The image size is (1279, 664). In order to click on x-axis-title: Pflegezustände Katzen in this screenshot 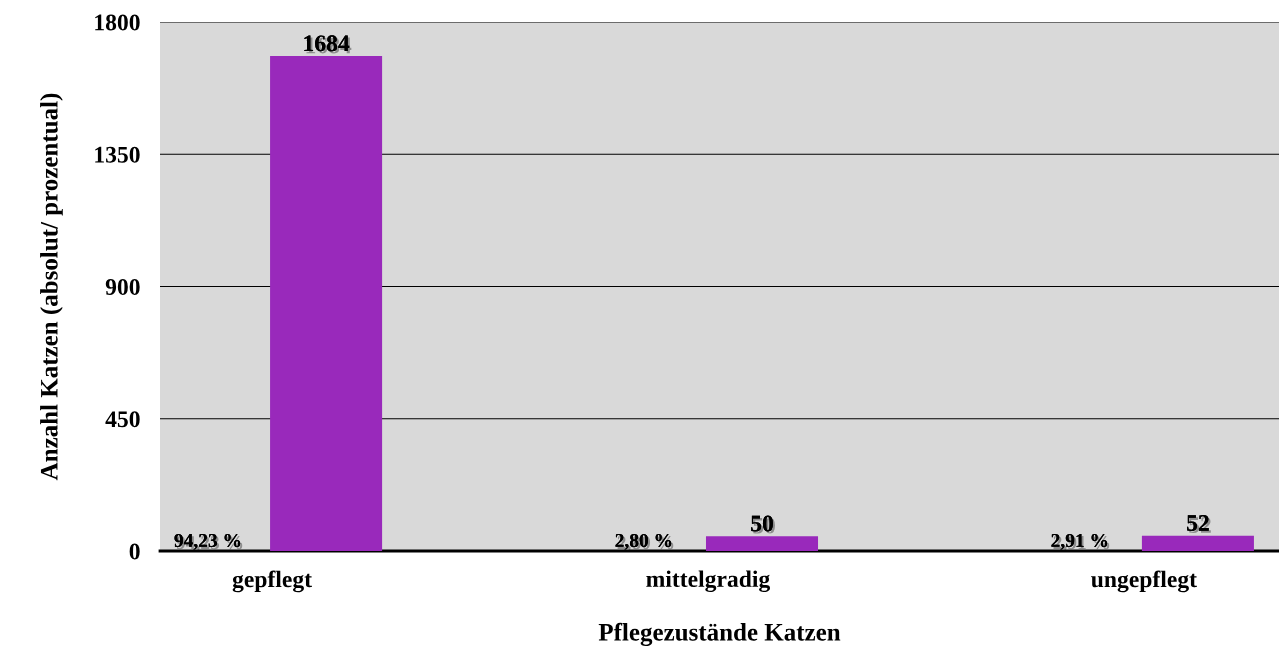, I will do `click(719, 634)`.